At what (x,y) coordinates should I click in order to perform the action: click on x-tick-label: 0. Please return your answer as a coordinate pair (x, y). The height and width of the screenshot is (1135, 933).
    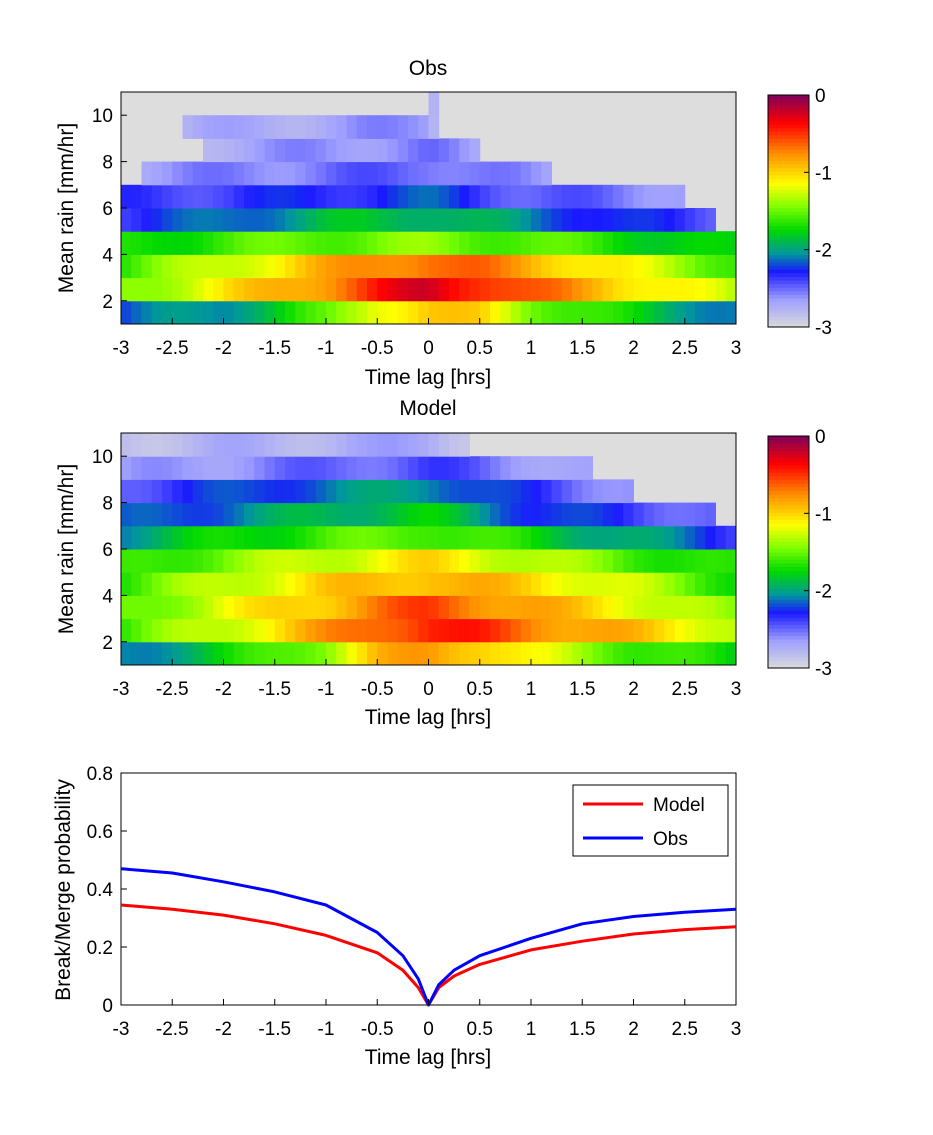
    Looking at the image, I should click on (428, 1029).